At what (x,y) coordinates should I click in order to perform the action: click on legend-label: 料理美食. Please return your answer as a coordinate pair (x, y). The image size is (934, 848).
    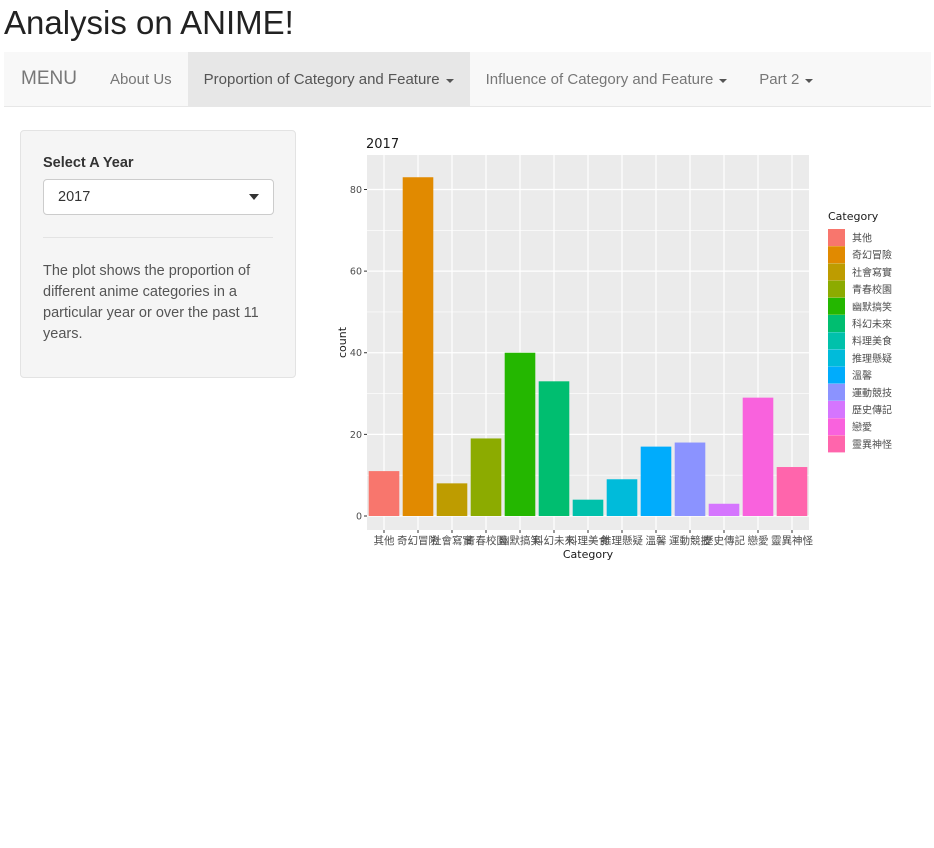
    Looking at the image, I should click on (872, 341).